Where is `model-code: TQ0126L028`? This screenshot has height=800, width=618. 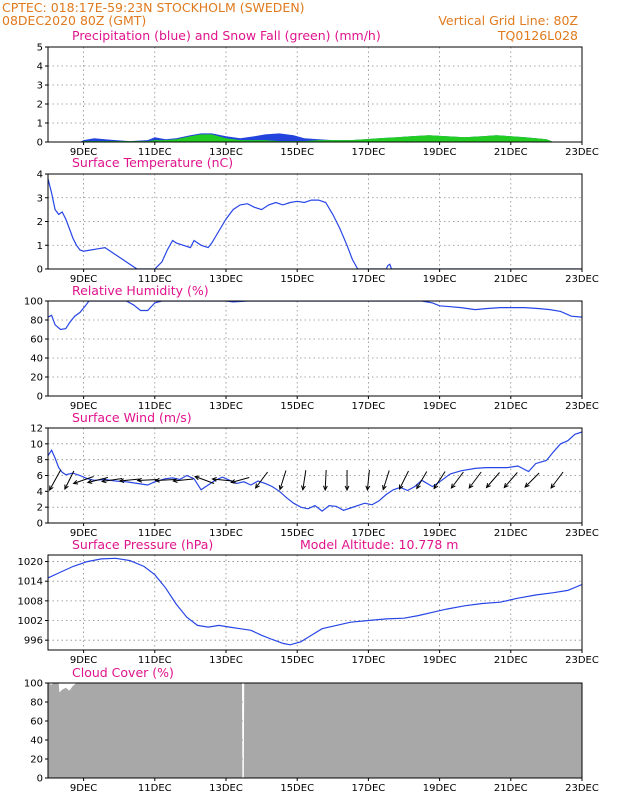 model-code: TQ0126L028 is located at coordinates (537, 35).